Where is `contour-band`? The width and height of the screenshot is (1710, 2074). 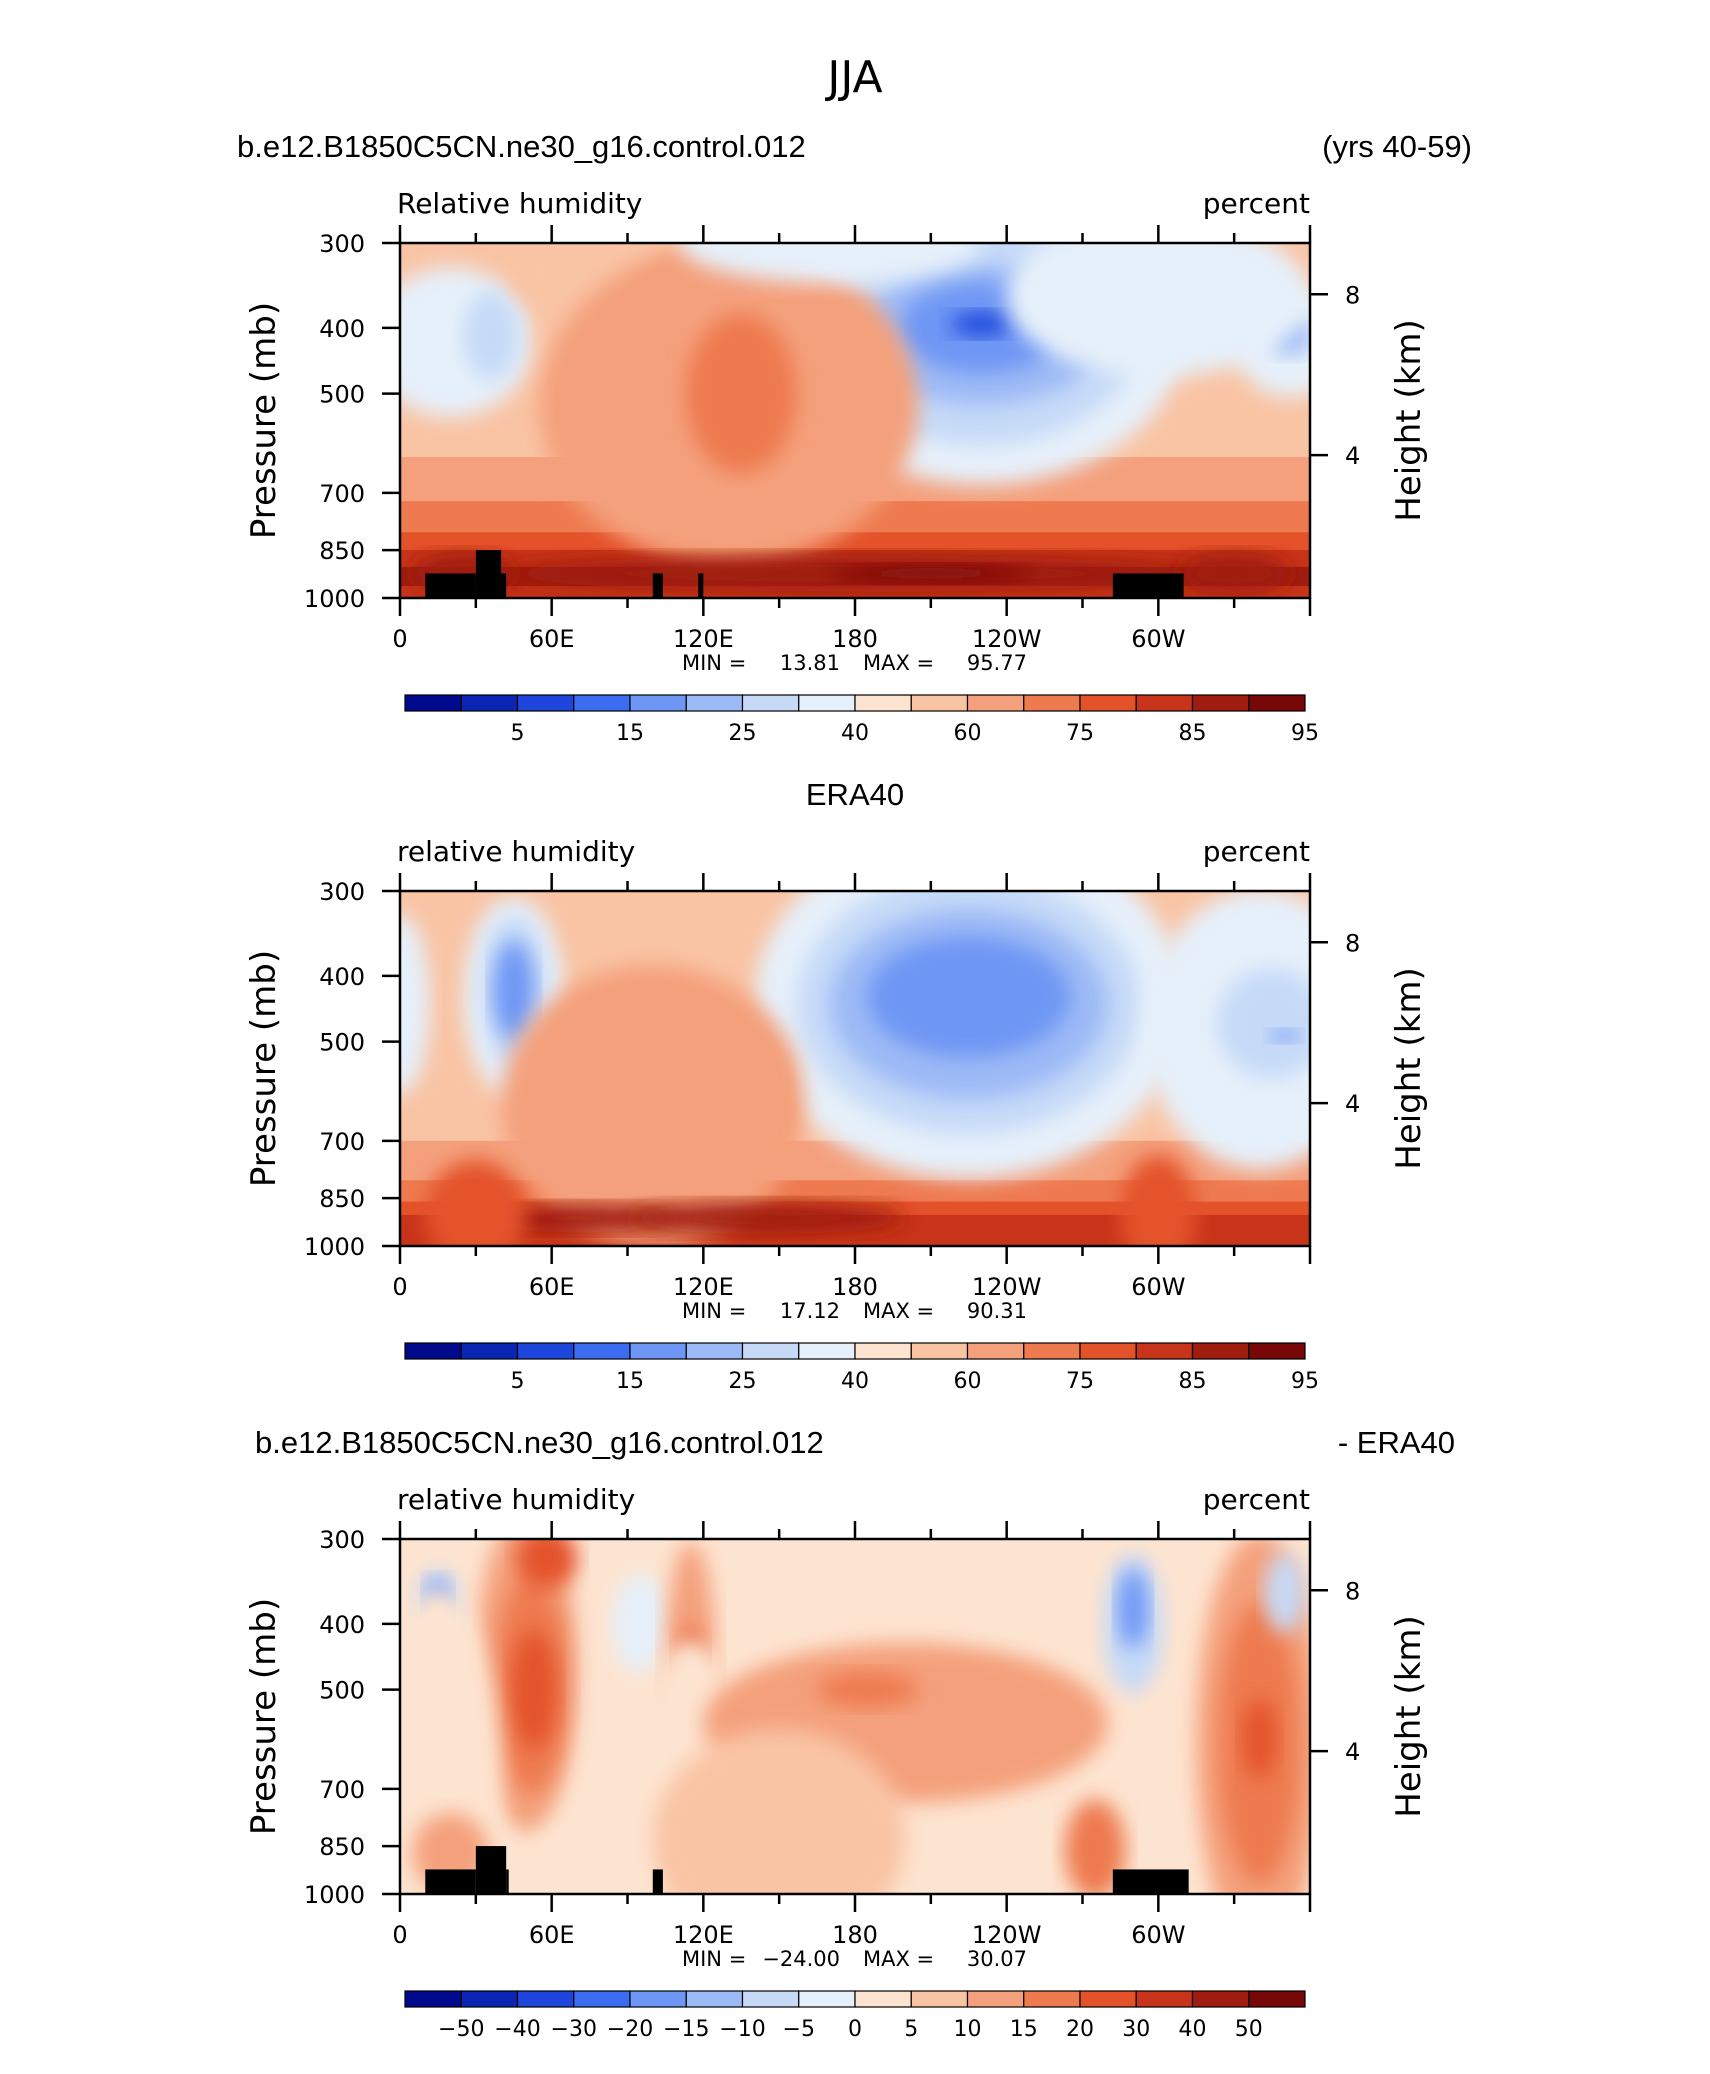
contour-band is located at coordinates (855, 591).